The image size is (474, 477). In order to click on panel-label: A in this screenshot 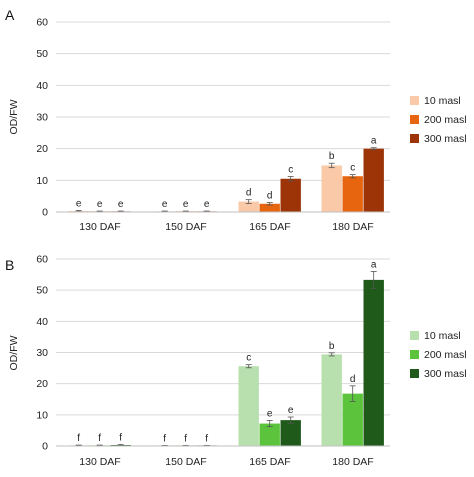, I will do `click(10, 15)`.